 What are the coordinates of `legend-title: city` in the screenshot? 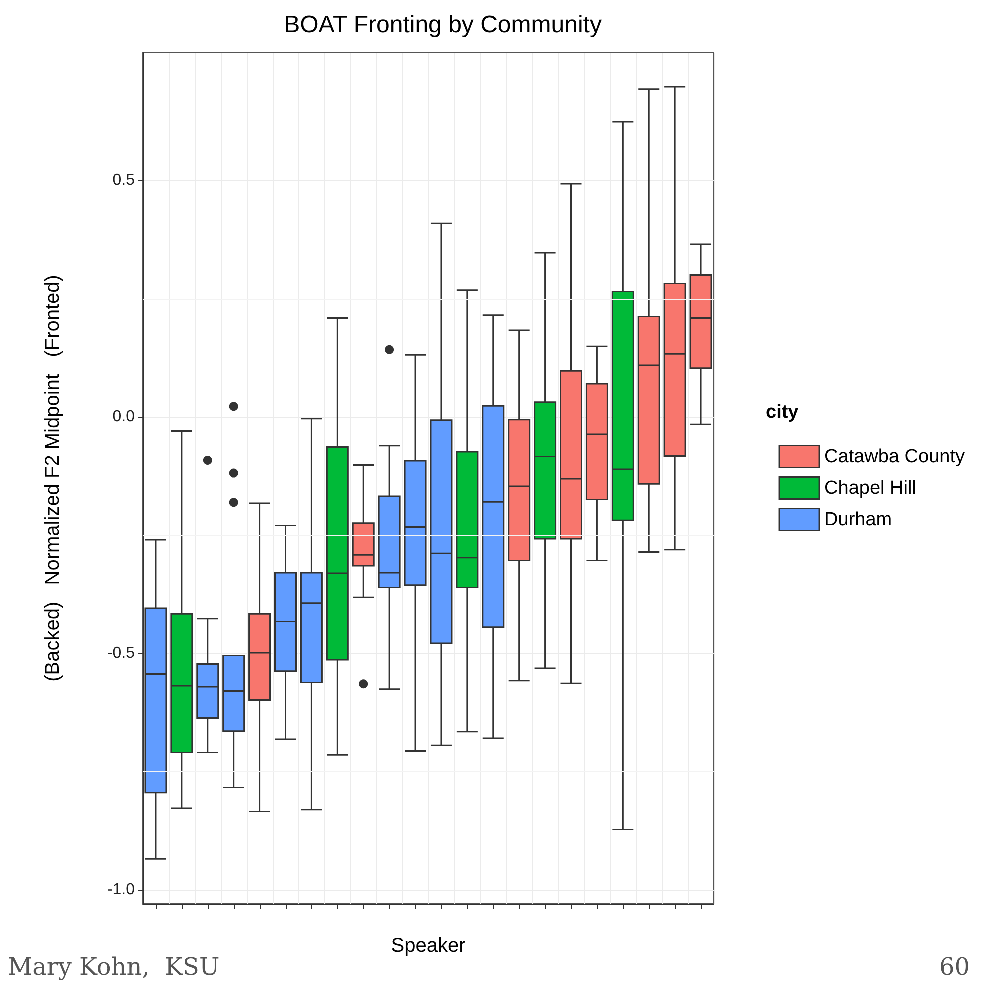 It's located at (783, 412).